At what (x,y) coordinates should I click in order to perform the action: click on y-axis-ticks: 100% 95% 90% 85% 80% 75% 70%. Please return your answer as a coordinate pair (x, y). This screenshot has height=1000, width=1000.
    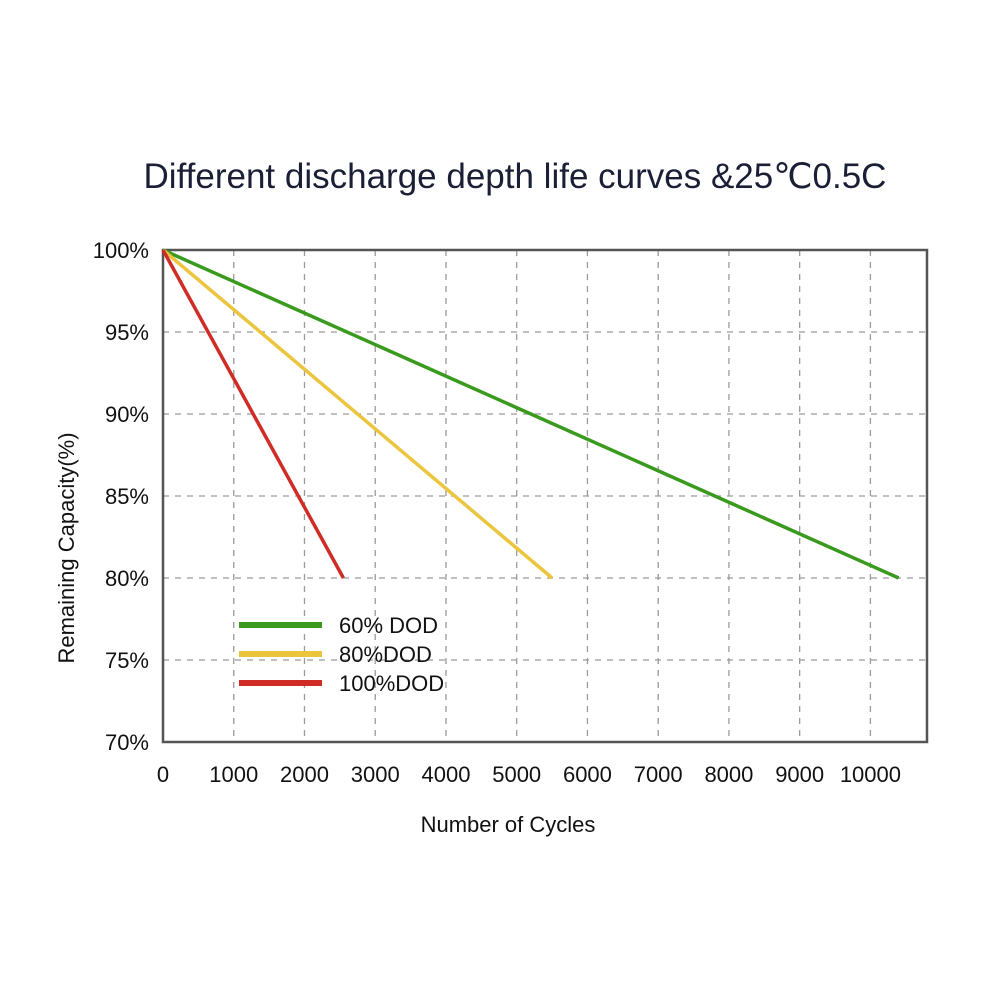
    Looking at the image, I should click on (121, 496).